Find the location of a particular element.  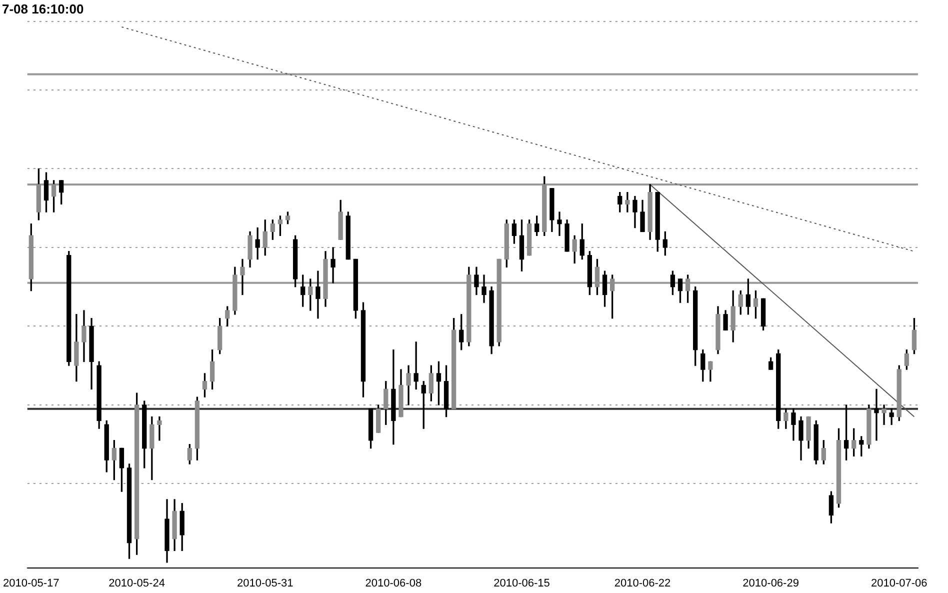

x-tick-label: 2010-06-29 is located at coordinates (770, 583).